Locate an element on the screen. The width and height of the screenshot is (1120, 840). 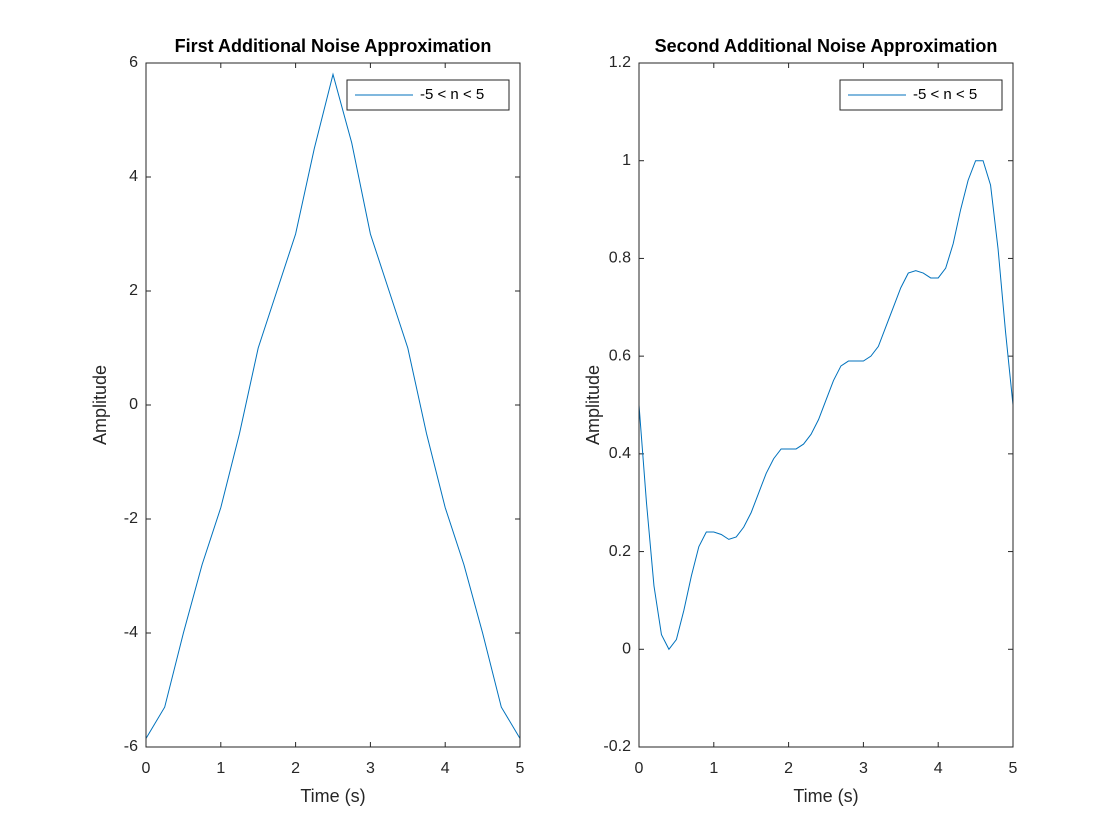
y-tick-label: 0.2 is located at coordinates (620, 551).